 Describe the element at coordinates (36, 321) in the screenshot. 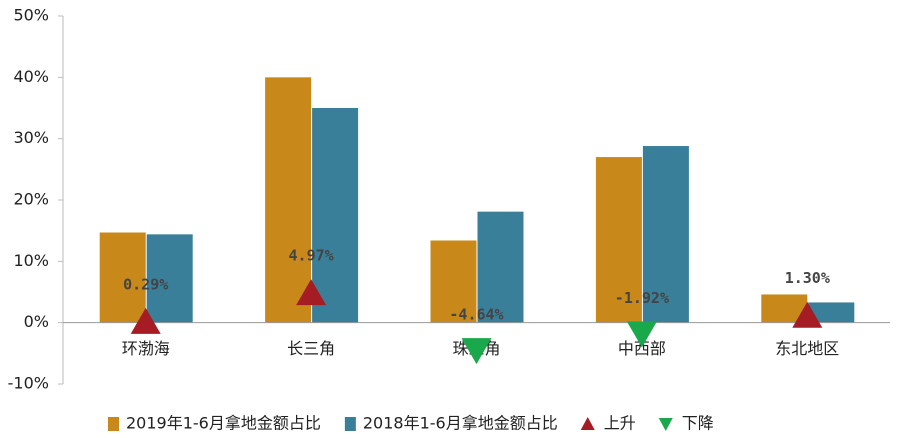

I see `y-tick-label: 0%` at that location.